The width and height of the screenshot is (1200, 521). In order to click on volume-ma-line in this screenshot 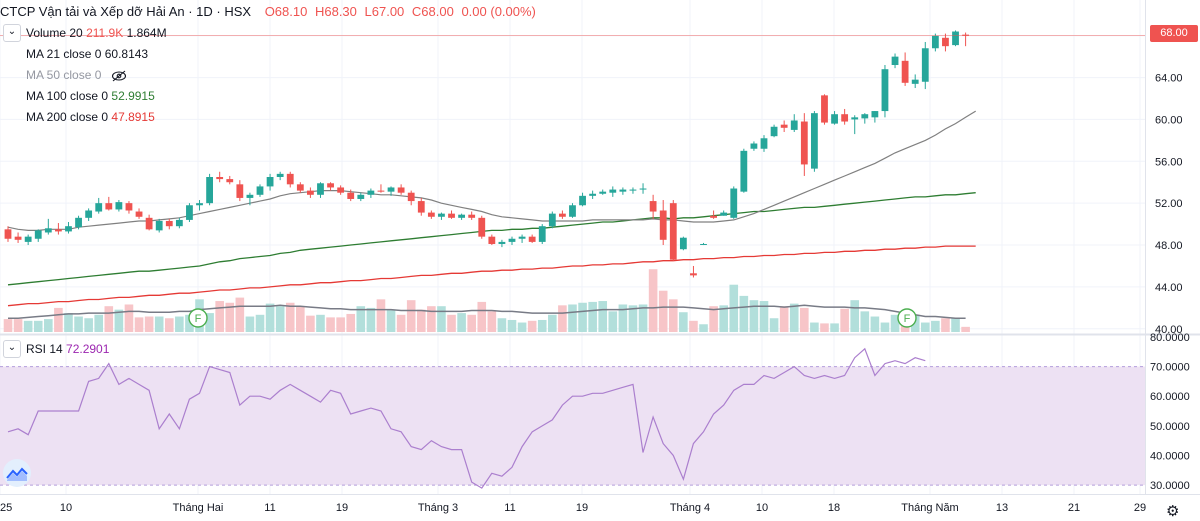, I will do `click(487, 311)`.